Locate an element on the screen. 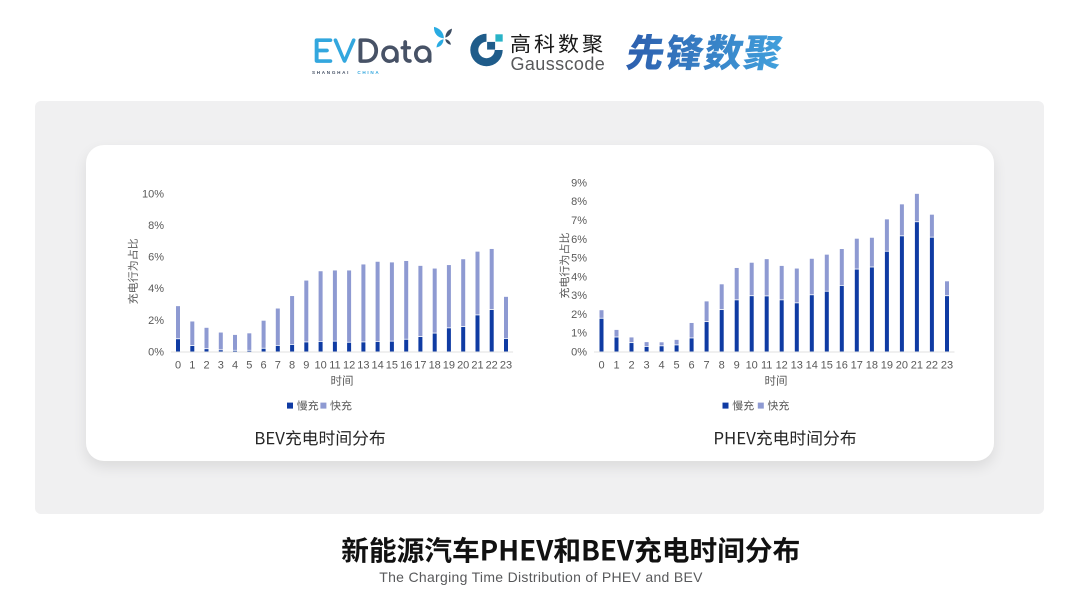 This screenshot has width=1080, height=608. svg-text: 9% is located at coordinates (579, 184).